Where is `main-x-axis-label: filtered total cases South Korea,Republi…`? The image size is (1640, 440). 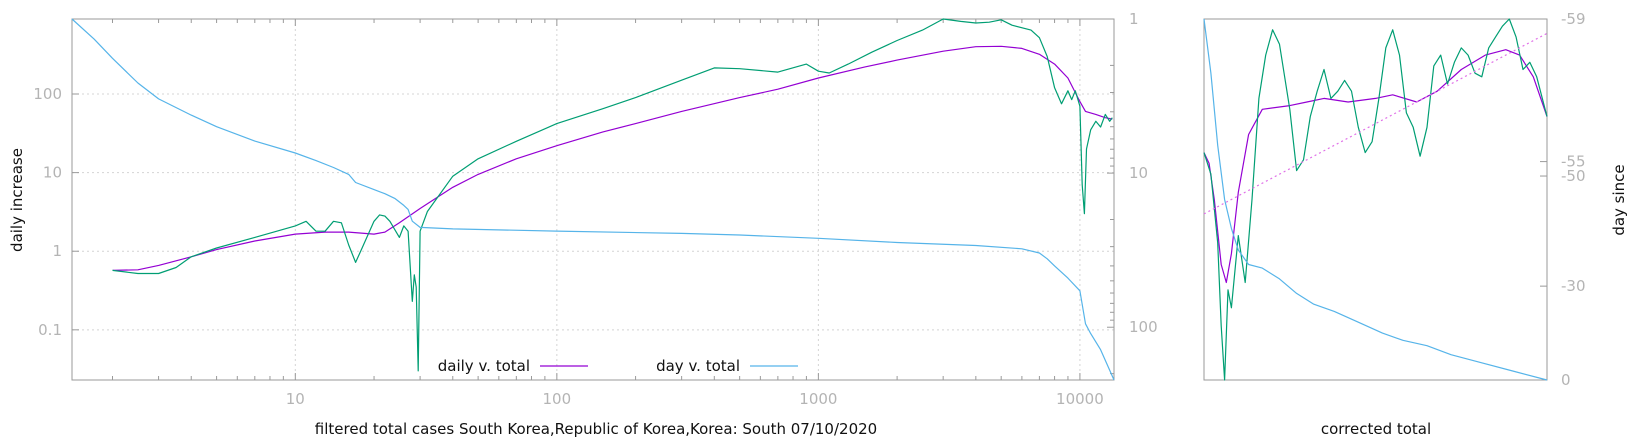
main-x-axis-label: filtered total cases South Korea,Republi… is located at coordinates (596, 429).